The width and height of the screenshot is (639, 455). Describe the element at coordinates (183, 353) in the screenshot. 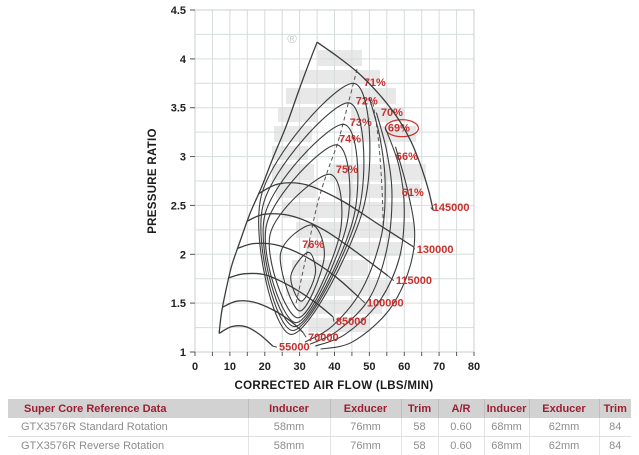

I see `y-tick-label: 1` at that location.